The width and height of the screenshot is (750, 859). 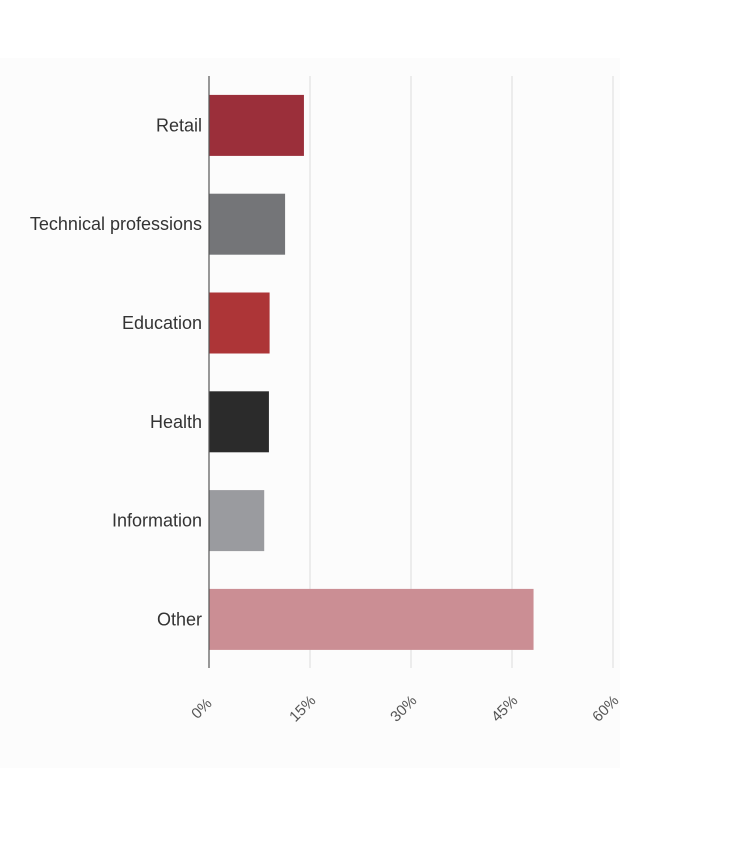 I want to click on bar-other, so click(x=371, y=619).